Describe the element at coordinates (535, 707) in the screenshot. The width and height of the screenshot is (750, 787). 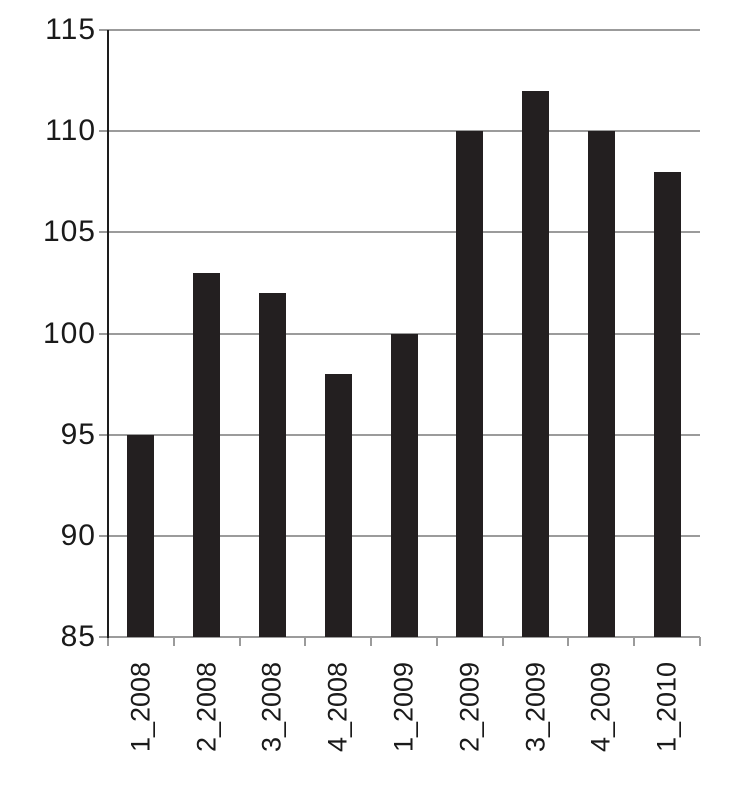
I see `x-axis-label-3_2009: 3_2009` at that location.